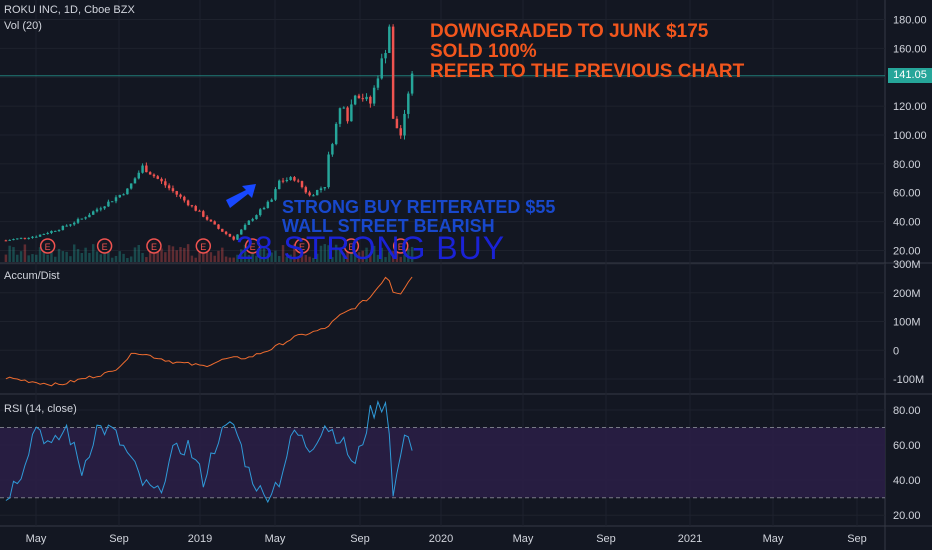 The height and width of the screenshot is (550, 932). Describe the element at coordinates (910, 75) in the screenshot. I see `last-price-tag: 141.05` at that location.